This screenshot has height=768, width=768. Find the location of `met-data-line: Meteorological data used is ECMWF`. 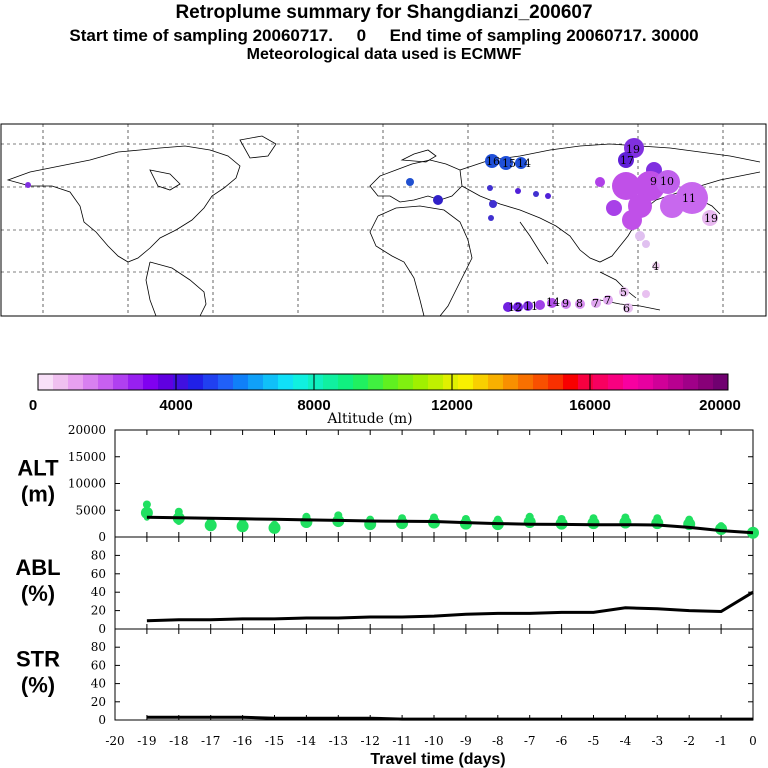

met-data-line: Meteorological data used is ECMWF is located at coordinates (384, 54).